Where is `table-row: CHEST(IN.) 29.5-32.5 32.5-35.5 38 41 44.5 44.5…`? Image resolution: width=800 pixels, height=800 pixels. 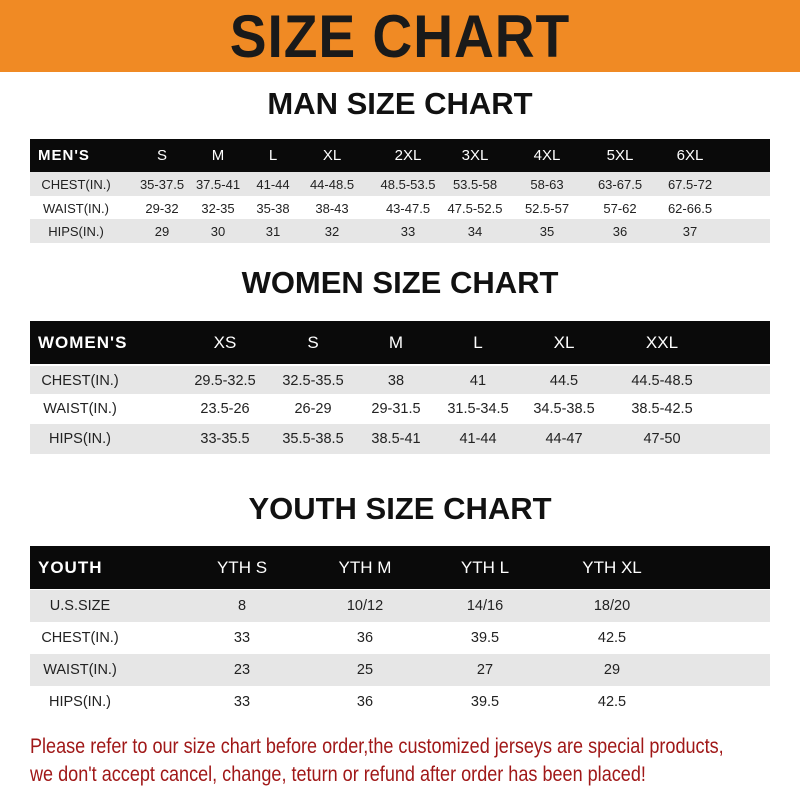 table-row: CHEST(IN.) 29.5-32.5 32.5-35.5 38 41 44.5 44.5… is located at coordinates (400, 381).